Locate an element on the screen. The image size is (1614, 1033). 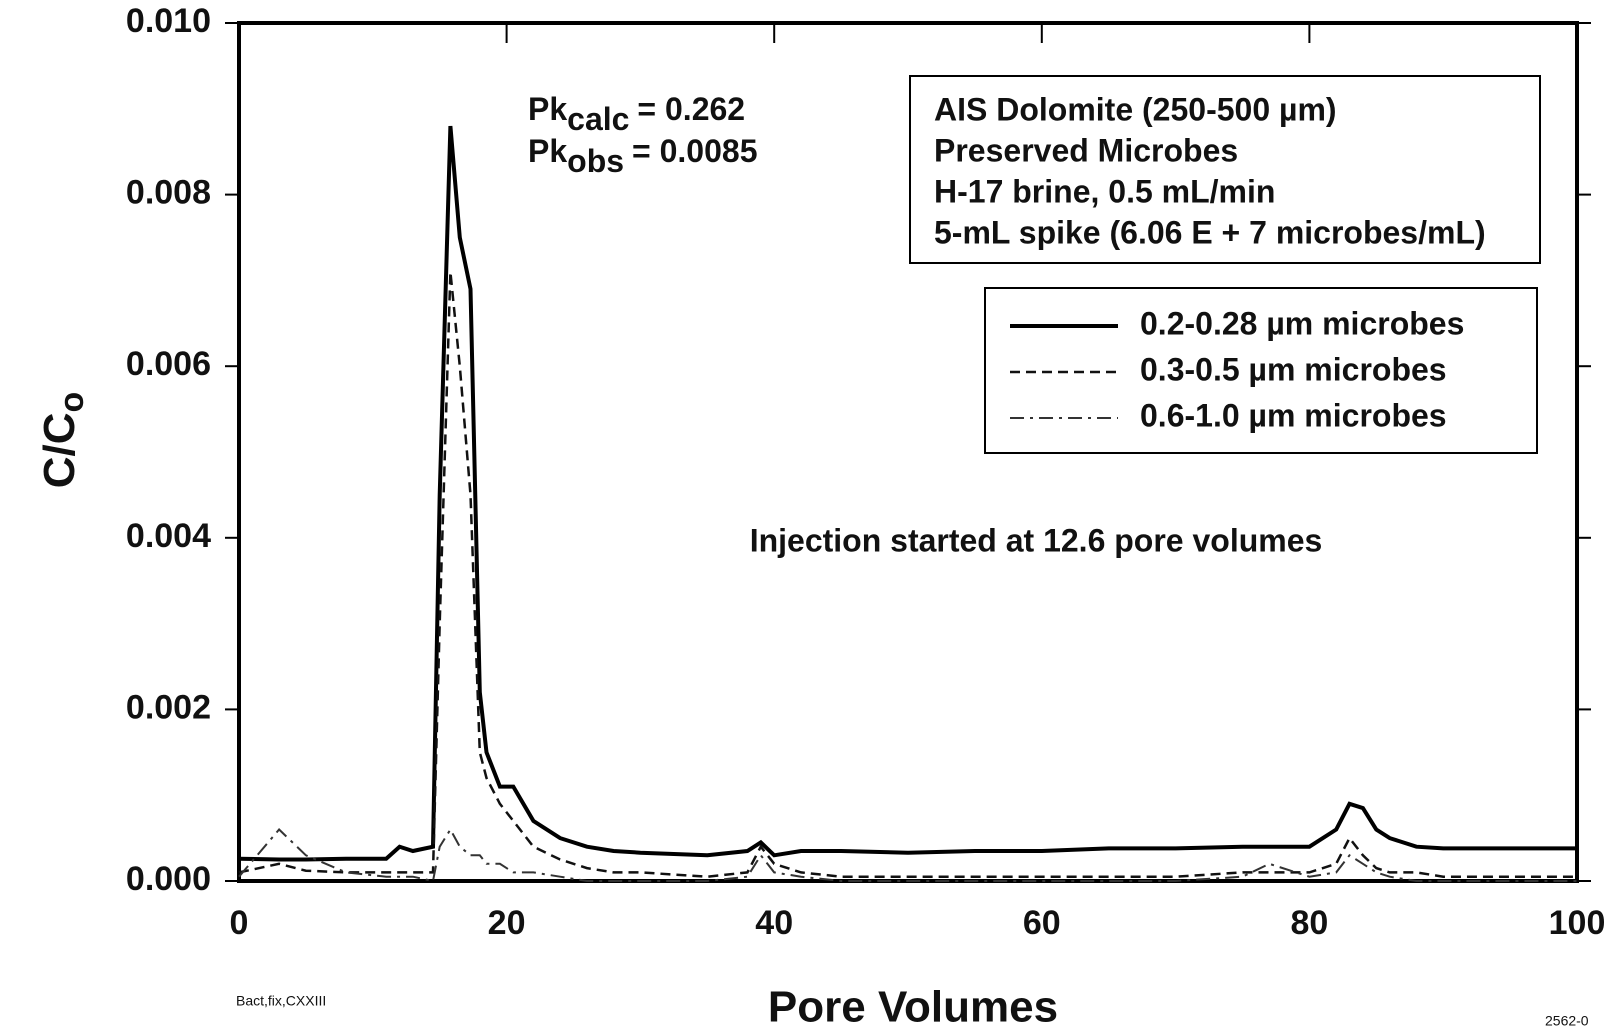
info-line: Preserved Microbes is located at coordinates (1086, 150).